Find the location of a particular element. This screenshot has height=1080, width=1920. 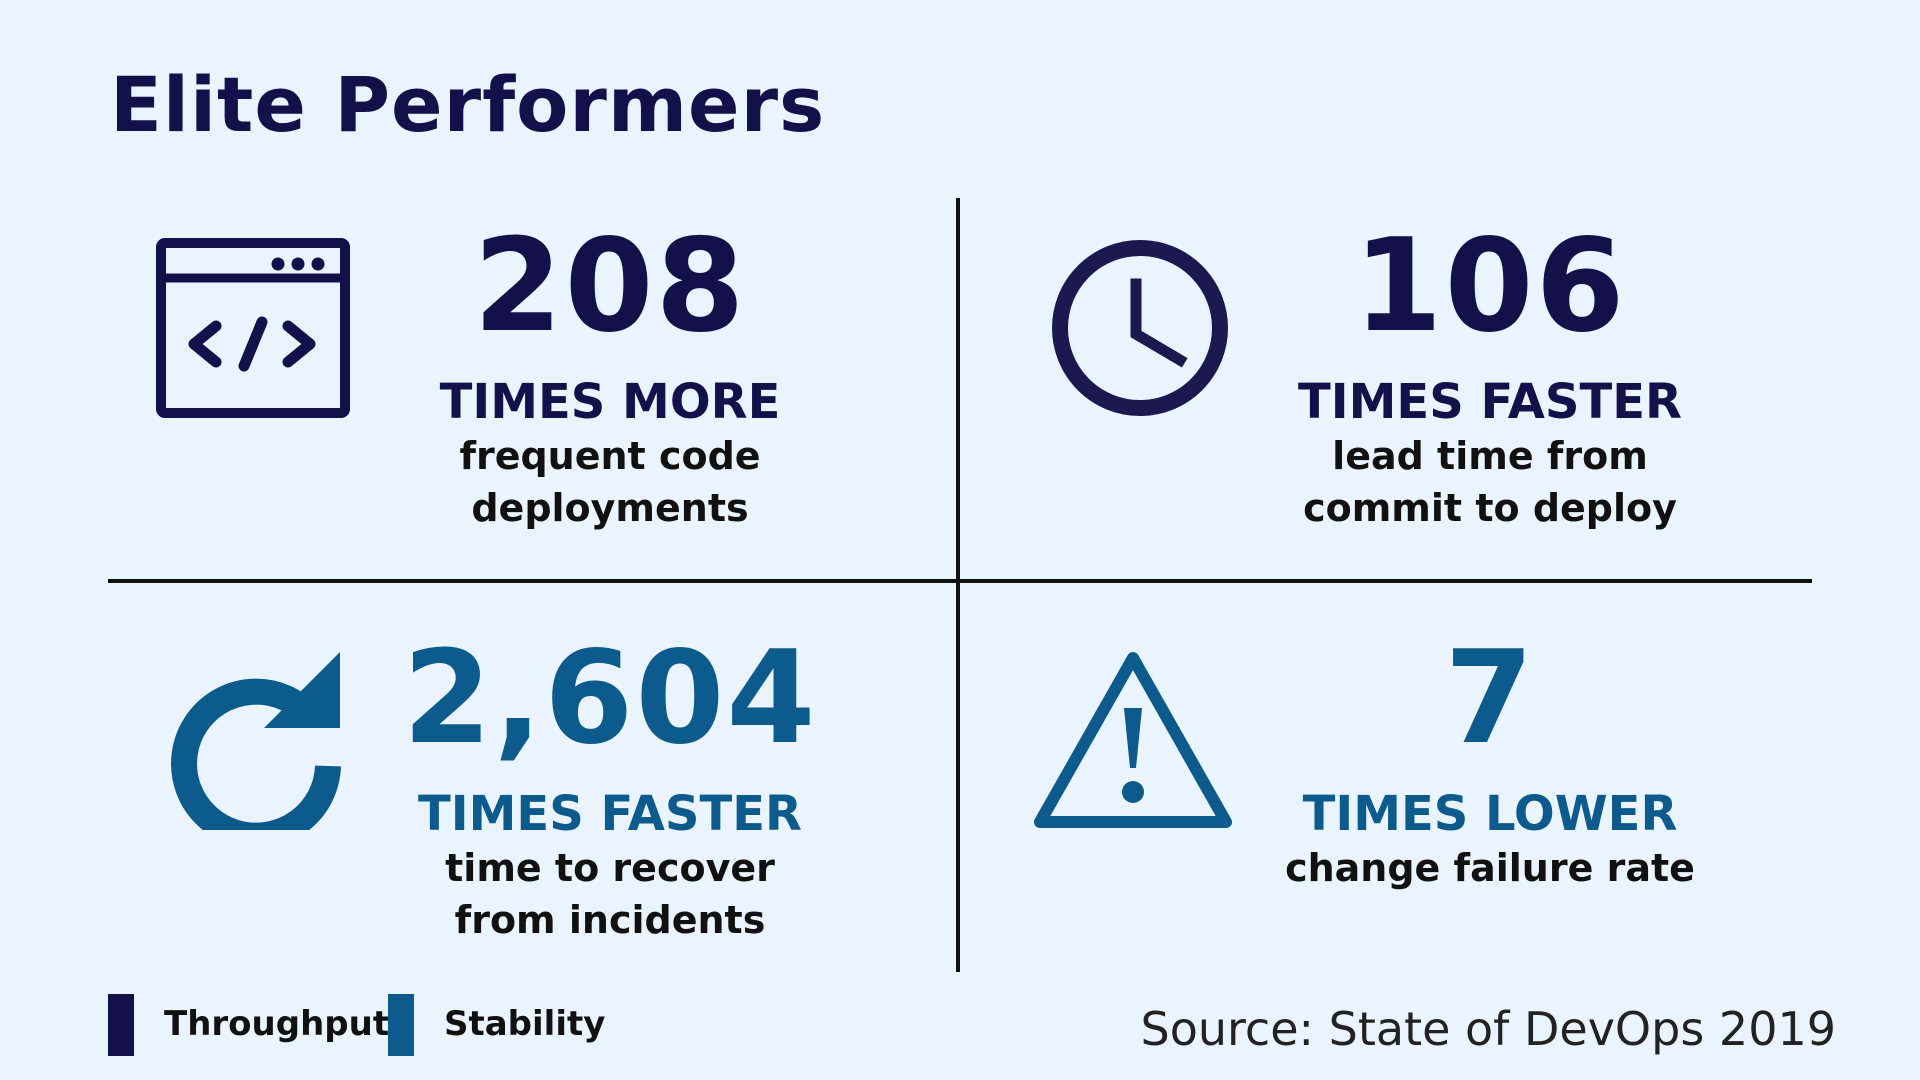

legend-swatch-stability is located at coordinates (401, 1025).